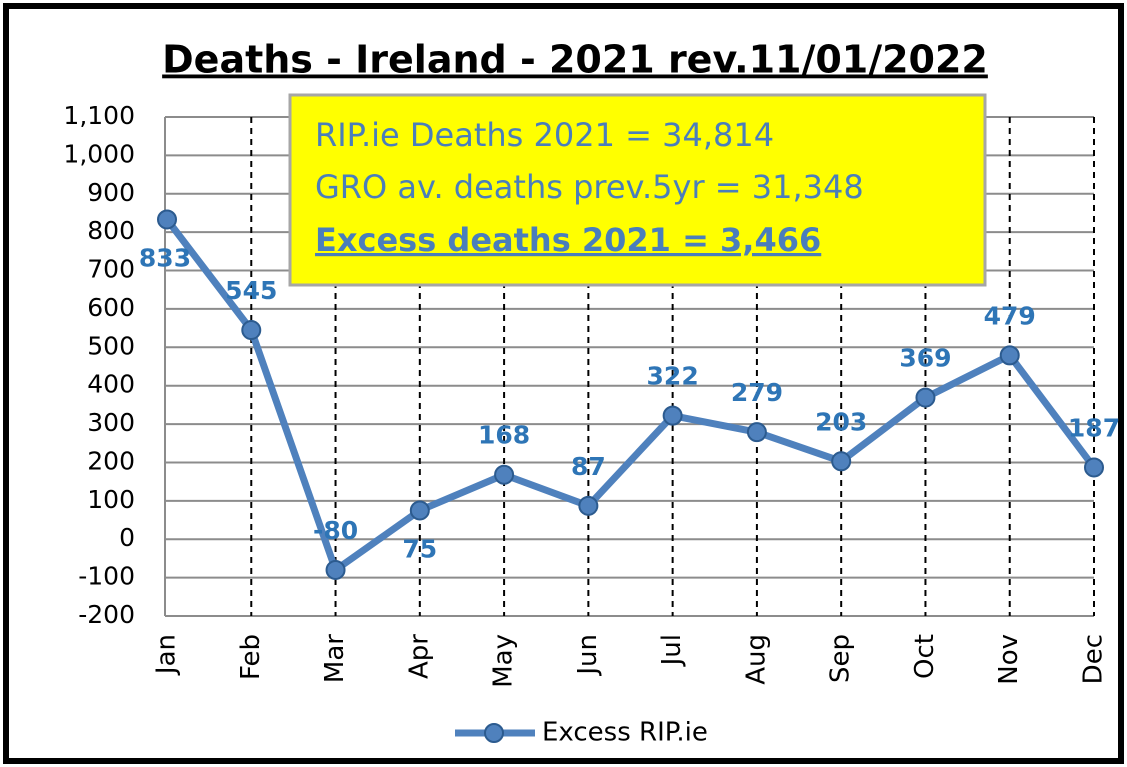 The width and height of the screenshot is (1127, 767). What do you see at coordinates (756, 659) in the screenshot?
I see `x-tick-label: Aug` at bounding box center [756, 659].